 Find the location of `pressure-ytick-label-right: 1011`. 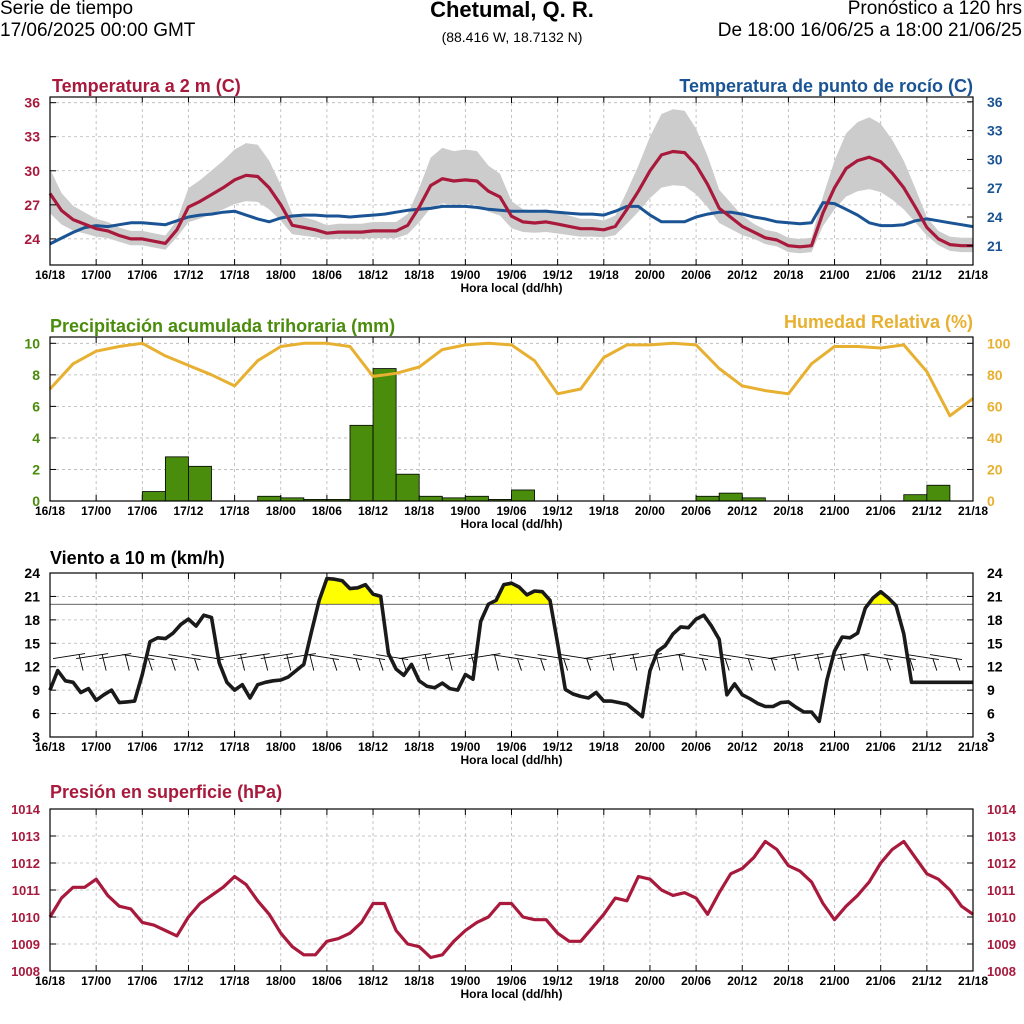

pressure-ytick-label-right: 1011 is located at coordinates (1001, 890).